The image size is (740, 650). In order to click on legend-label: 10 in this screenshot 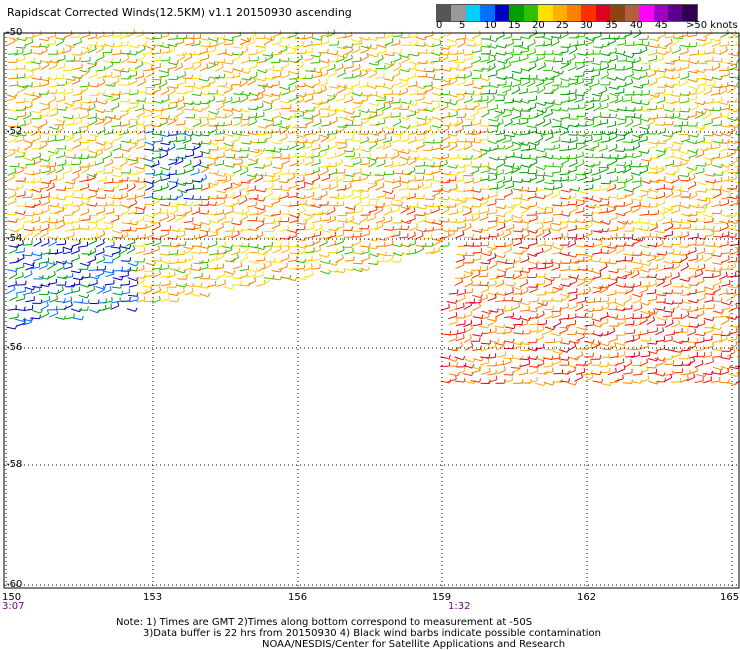, I will do `click(490, 25)`.